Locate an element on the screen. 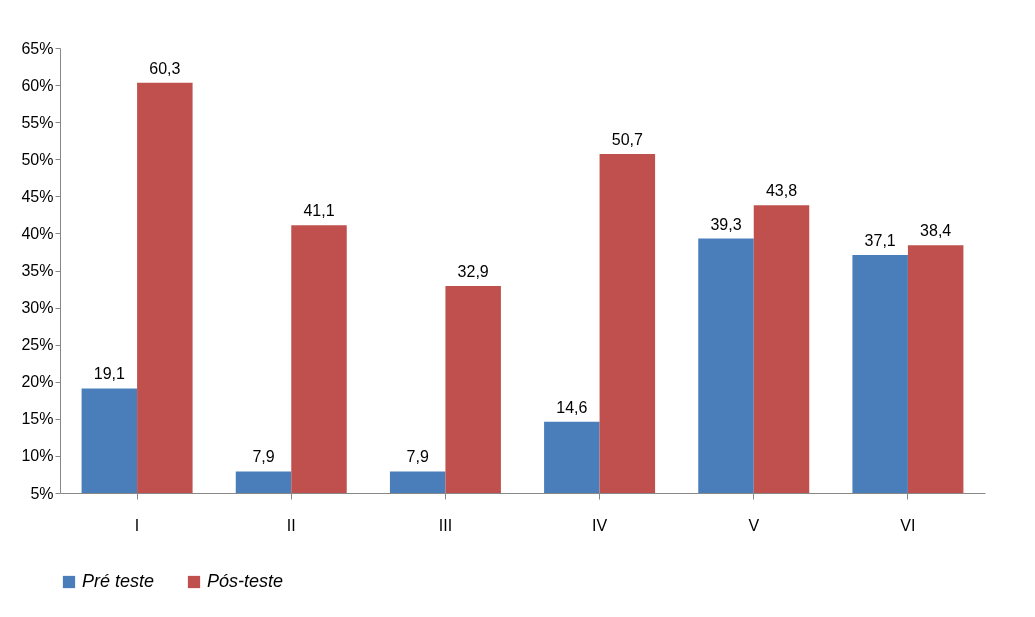  data-label: 39,3 is located at coordinates (726, 224).